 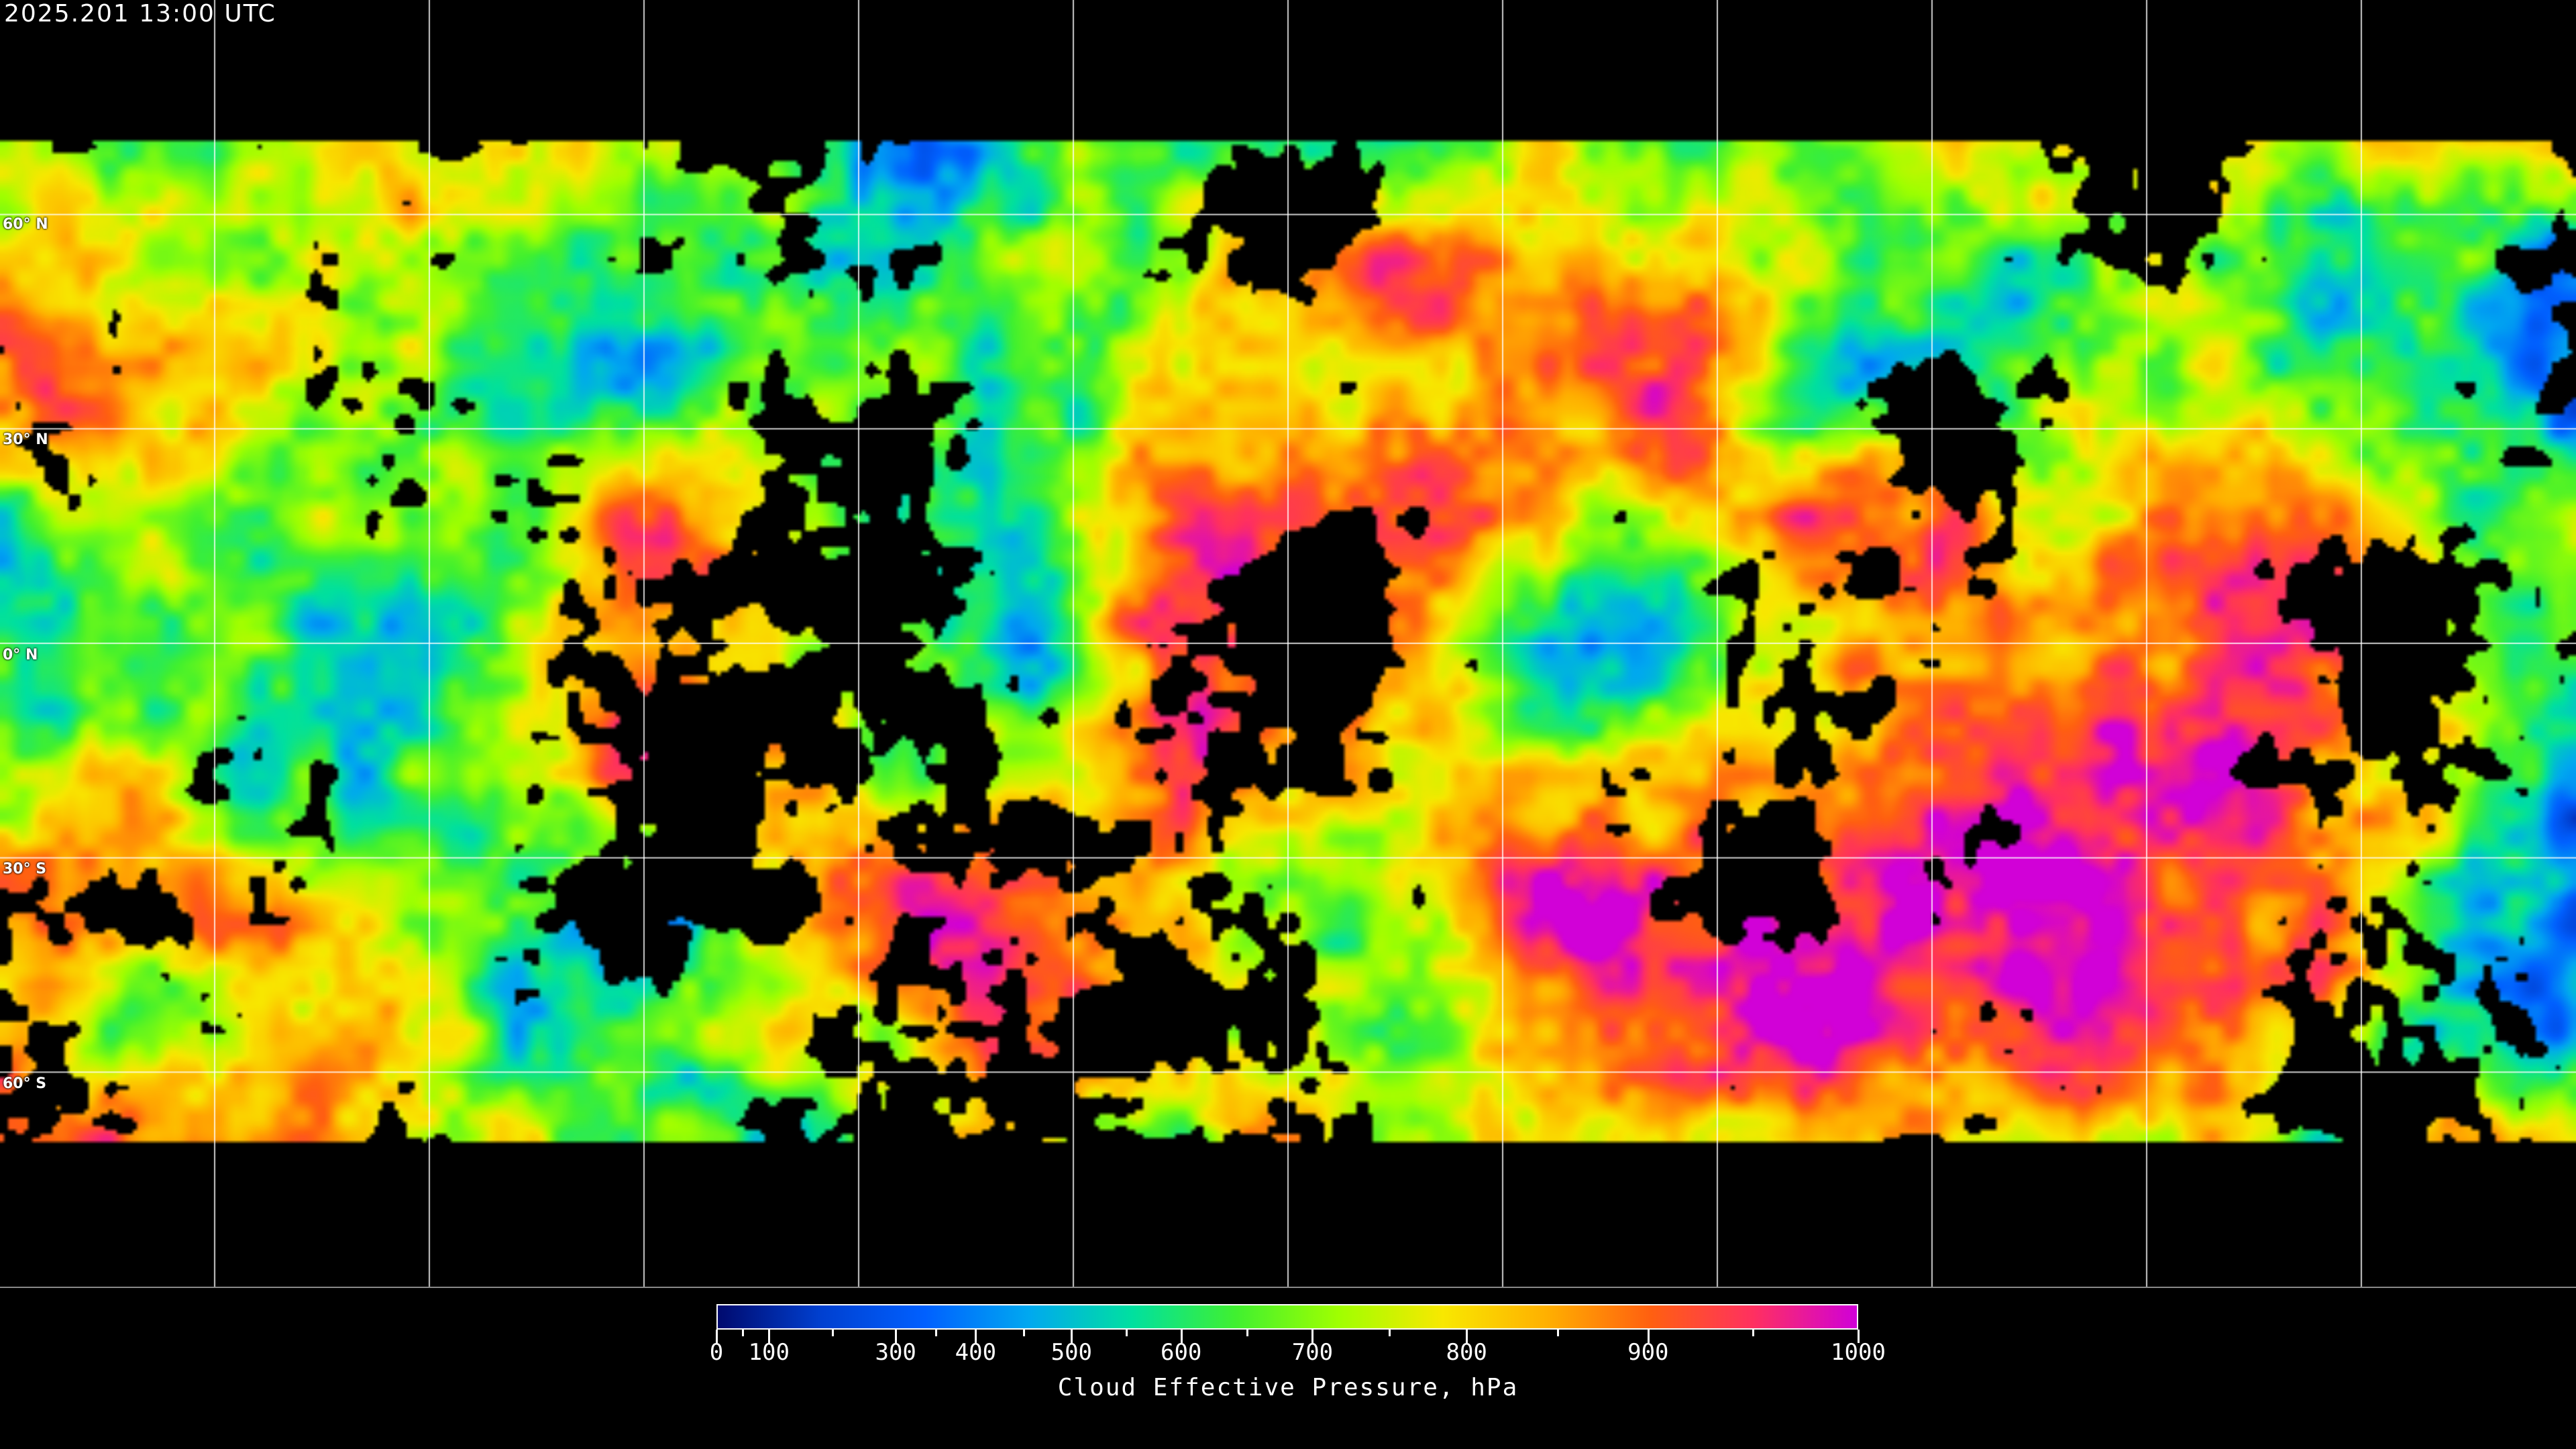 I want to click on colorbar, so click(x=1287, y=1317).